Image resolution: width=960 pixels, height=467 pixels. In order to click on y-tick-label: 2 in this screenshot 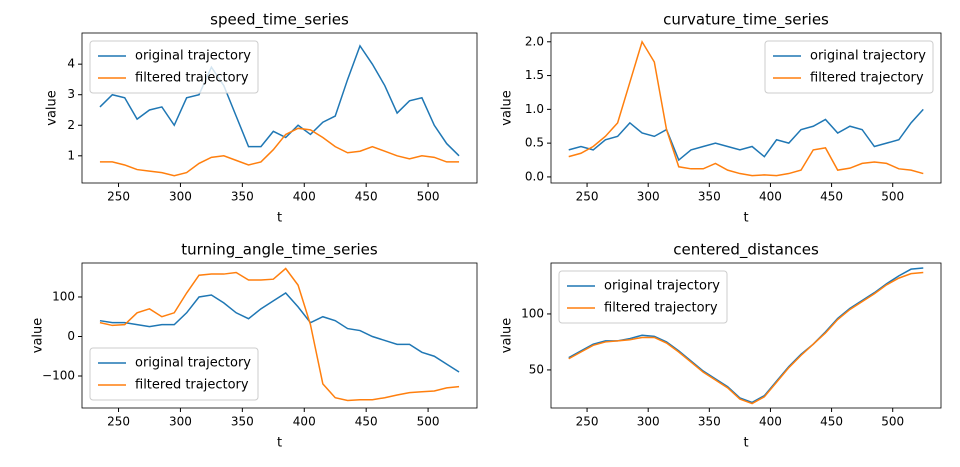, I will do `click(71, 125)`.